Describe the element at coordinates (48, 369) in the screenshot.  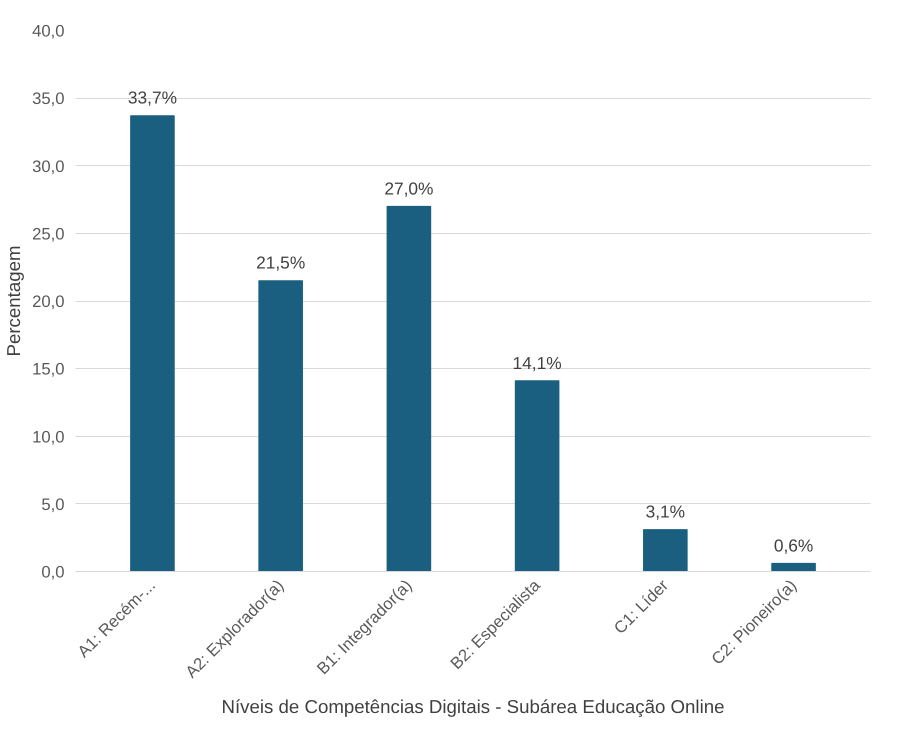
I see `y-tick-label: 15,0` at that location.